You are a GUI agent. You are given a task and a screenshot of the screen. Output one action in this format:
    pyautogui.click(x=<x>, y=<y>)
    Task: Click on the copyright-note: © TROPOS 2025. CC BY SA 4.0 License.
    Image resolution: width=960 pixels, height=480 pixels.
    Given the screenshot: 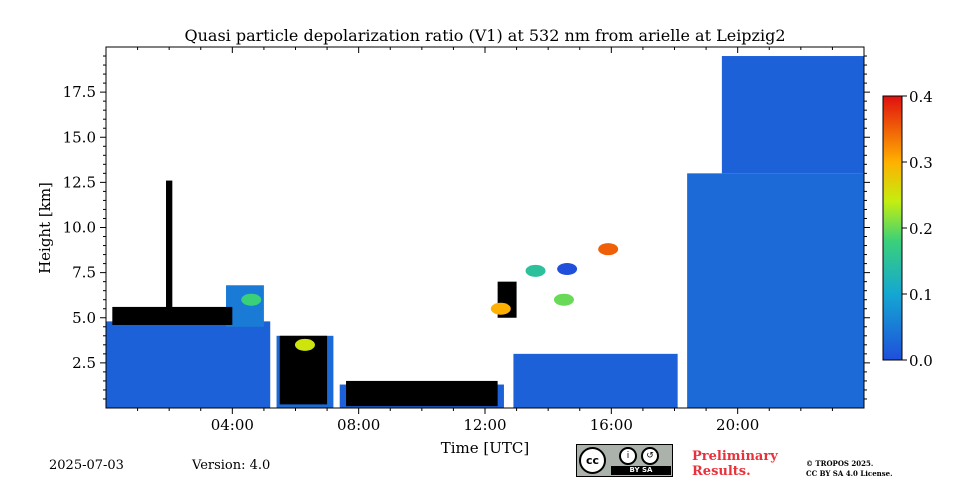 What is the action you would take?
    pyautogui.click(x=849, y=469)
    